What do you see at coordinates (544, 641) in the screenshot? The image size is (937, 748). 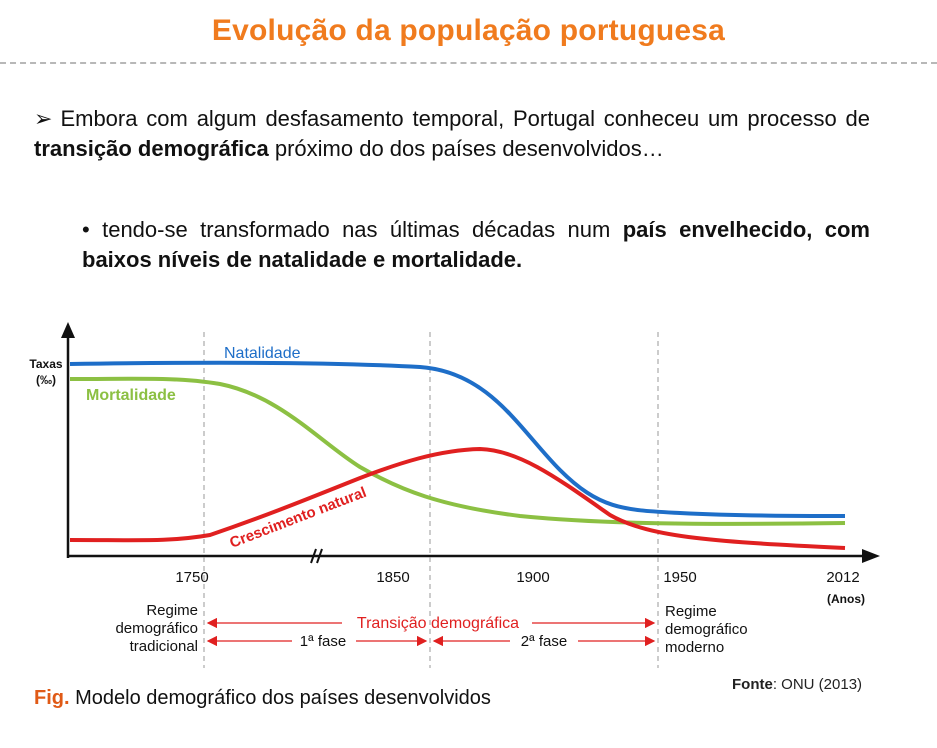 I see `phase2-label: 2ª fase` at bounding box center [544, 641].